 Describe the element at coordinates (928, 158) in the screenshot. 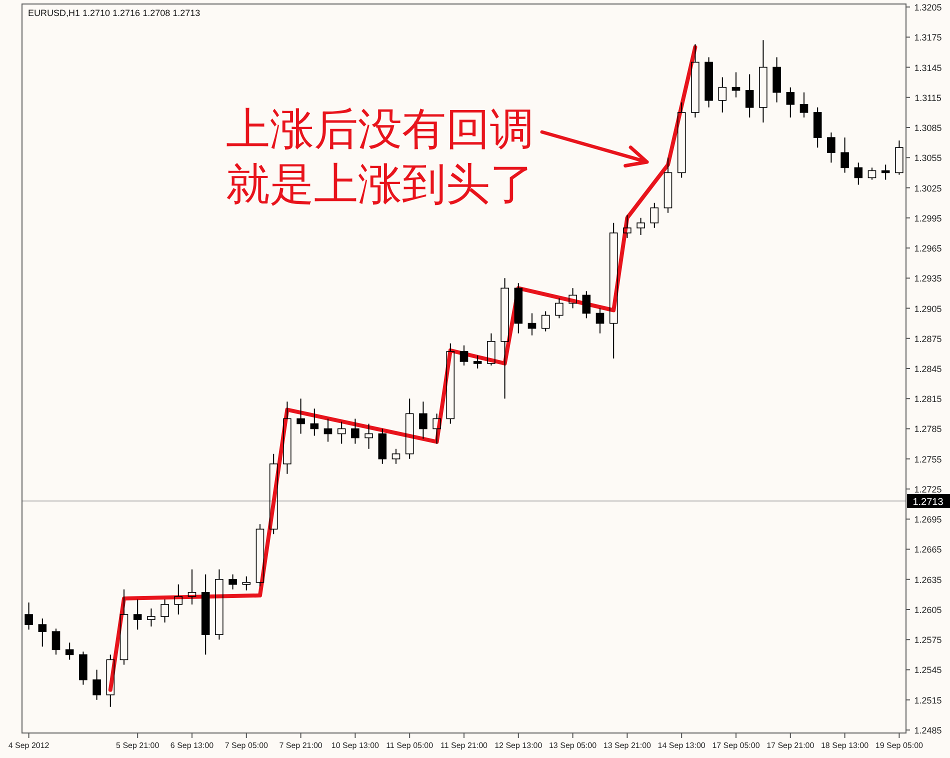

I see `y-tick-label: 1.3055` at that location.